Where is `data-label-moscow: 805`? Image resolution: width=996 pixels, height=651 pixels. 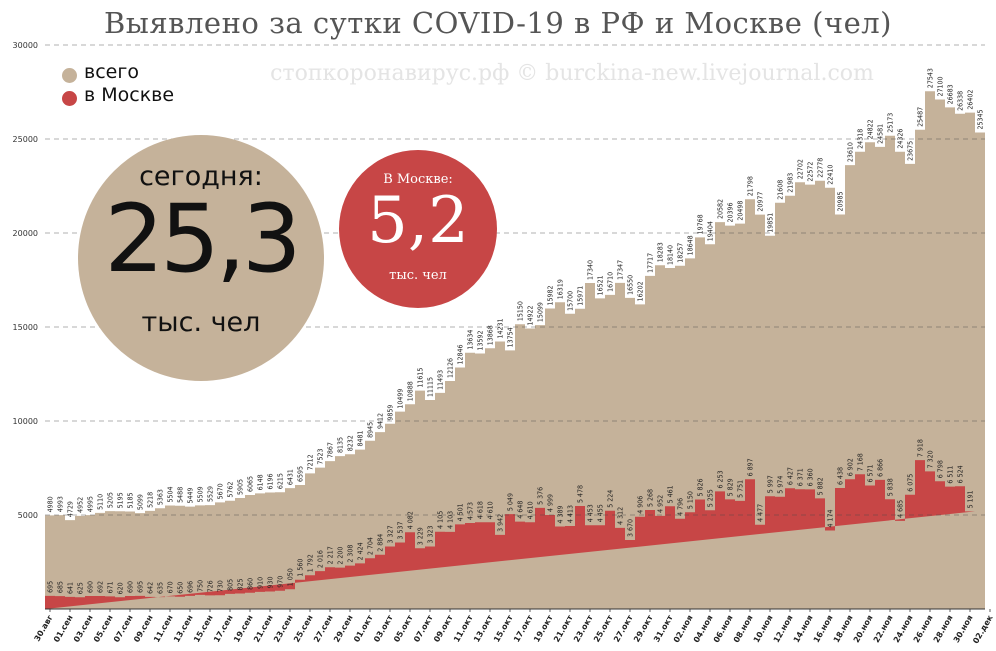
data-label-moscow: 805 is located at coordinates (231, 585).